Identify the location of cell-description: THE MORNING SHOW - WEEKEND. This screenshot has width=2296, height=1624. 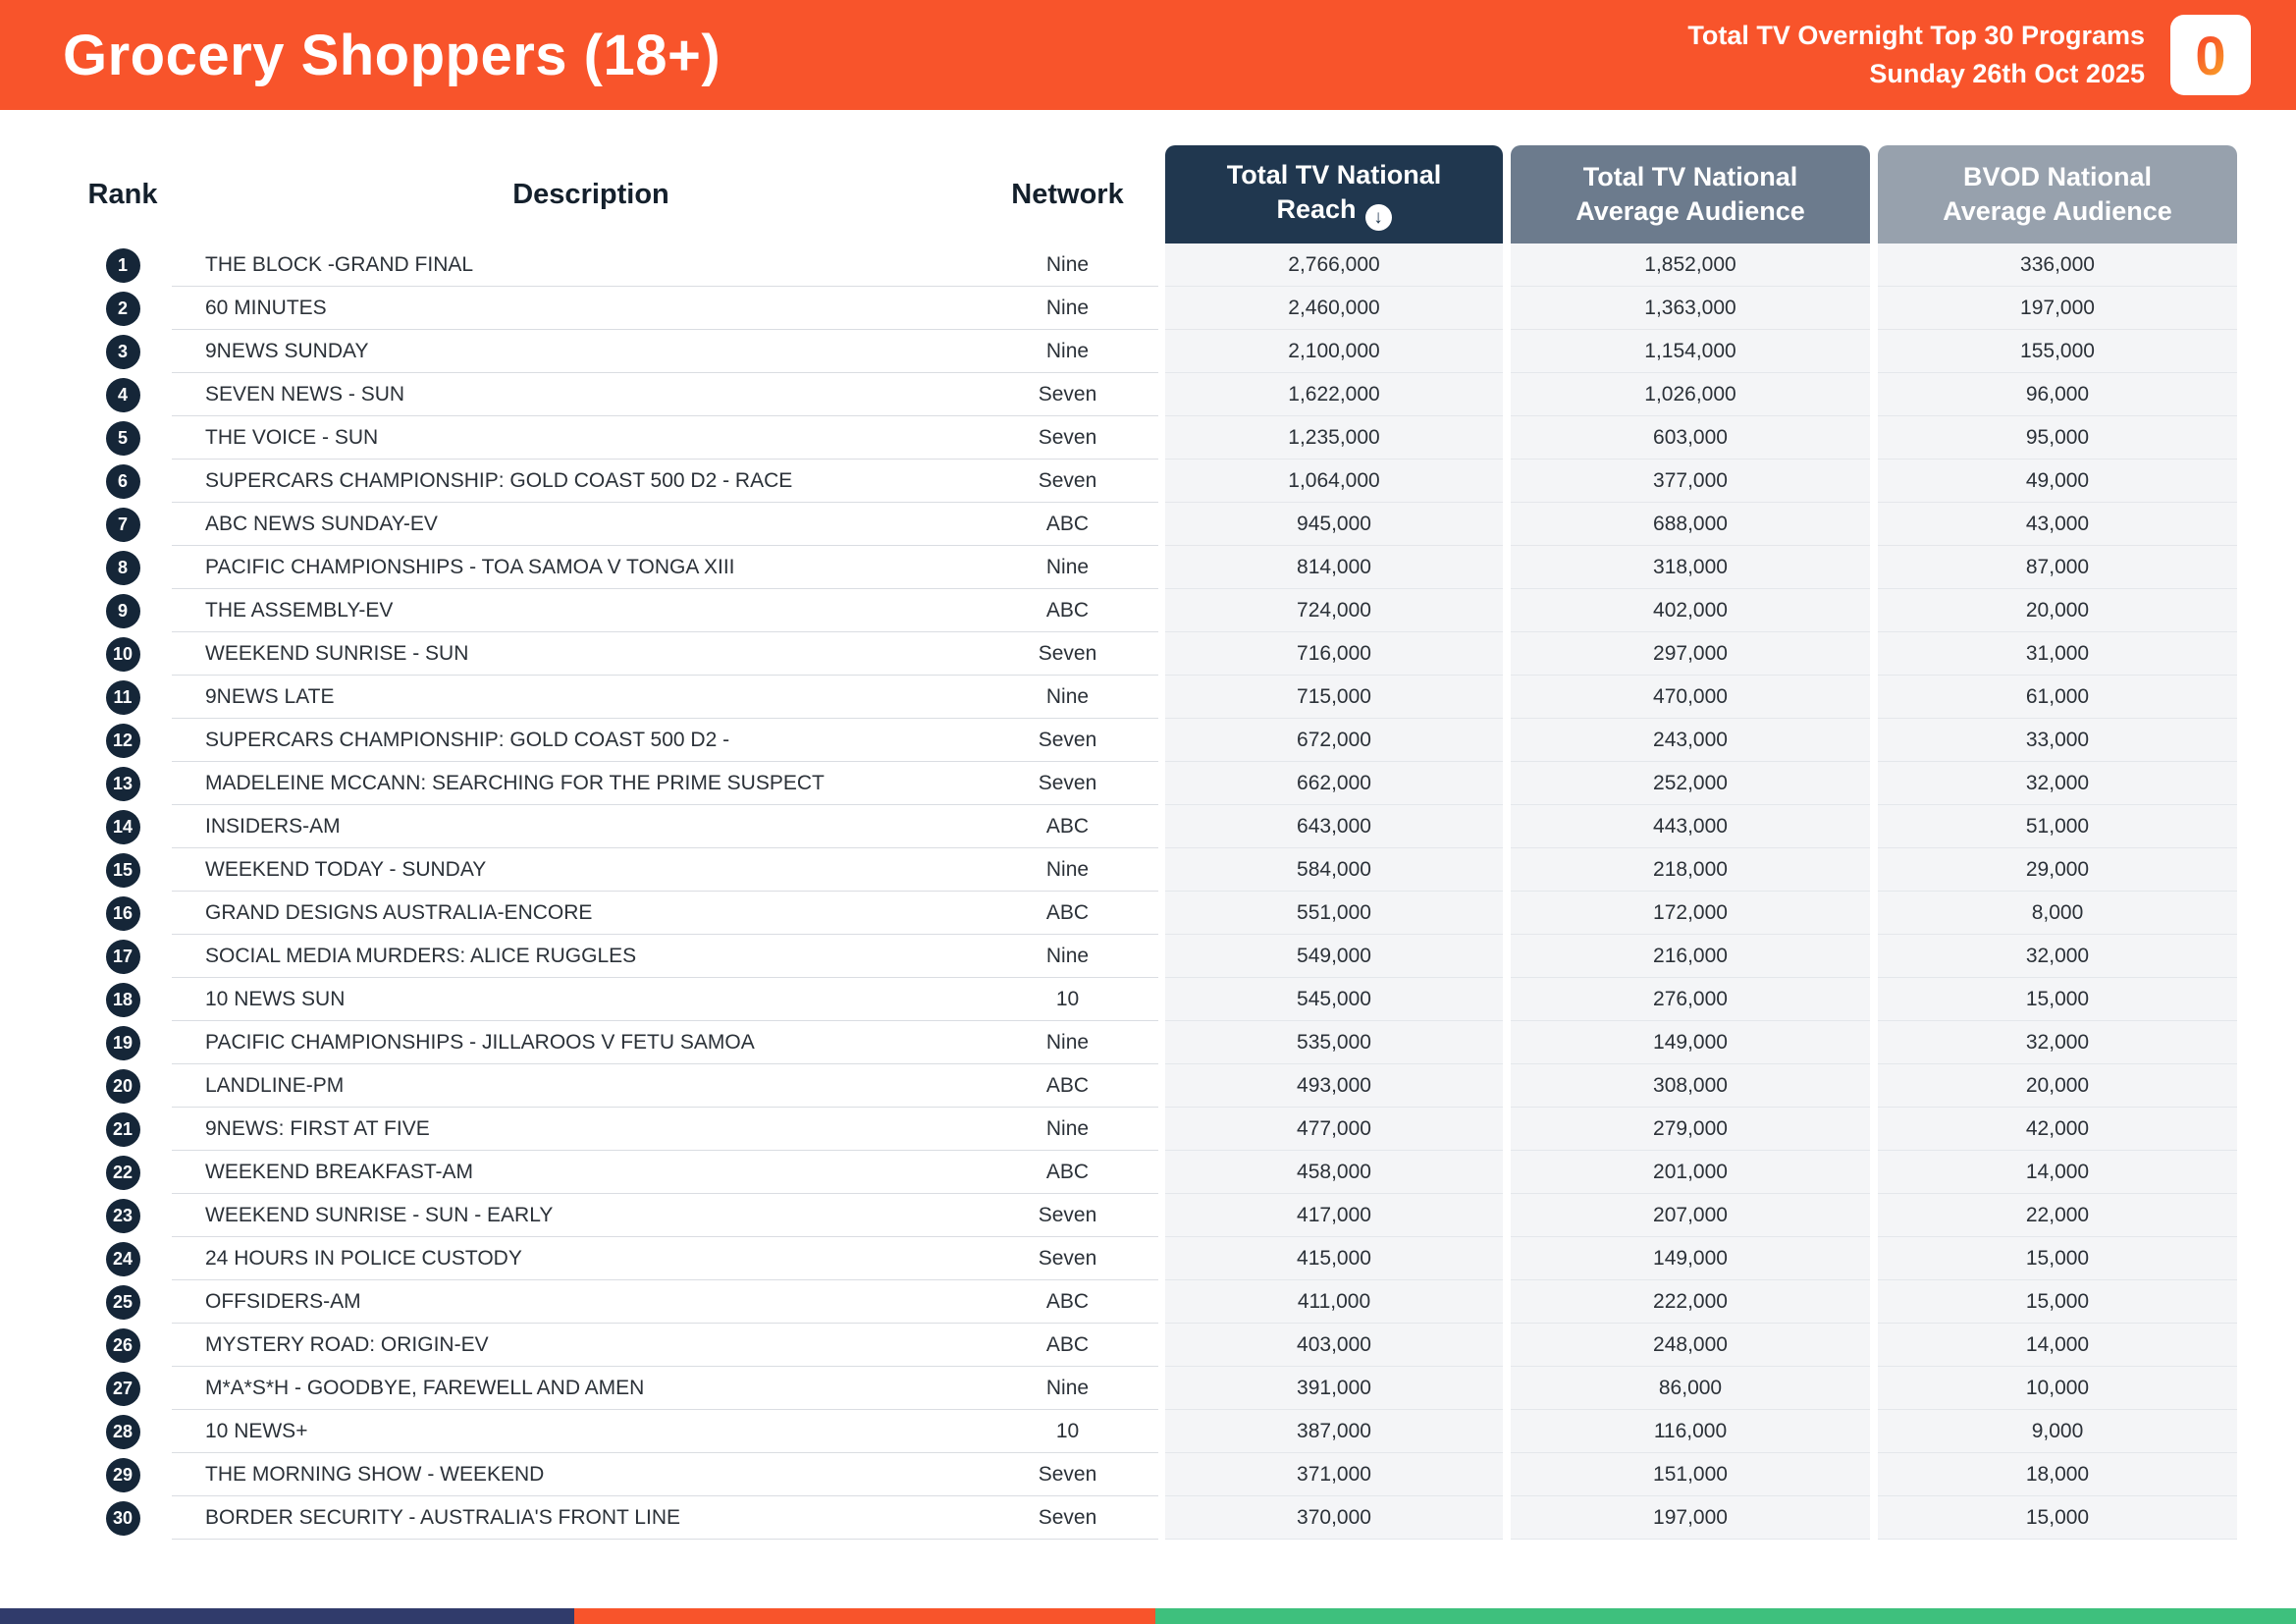
(574, 1474).